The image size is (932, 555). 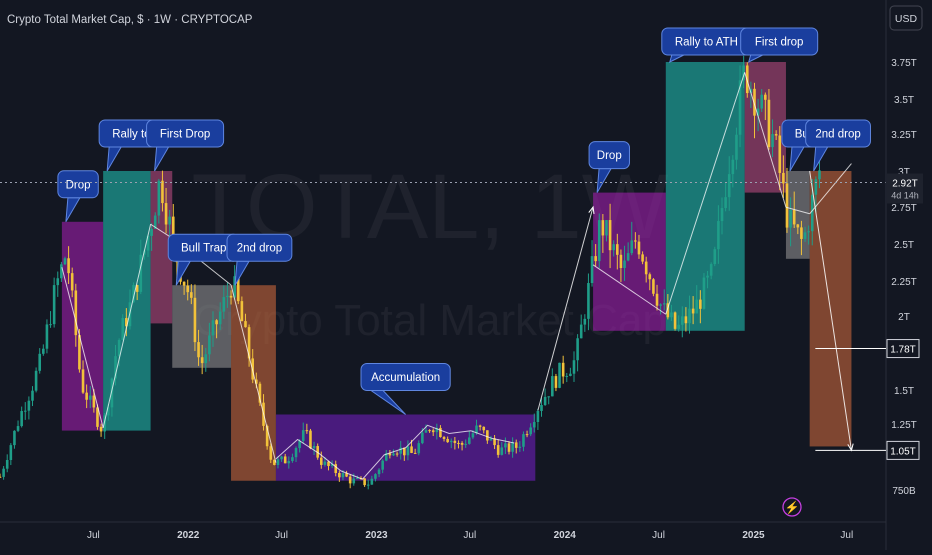 I want to click on x-tick-label-7: 2025, so click(x=753, y=535).